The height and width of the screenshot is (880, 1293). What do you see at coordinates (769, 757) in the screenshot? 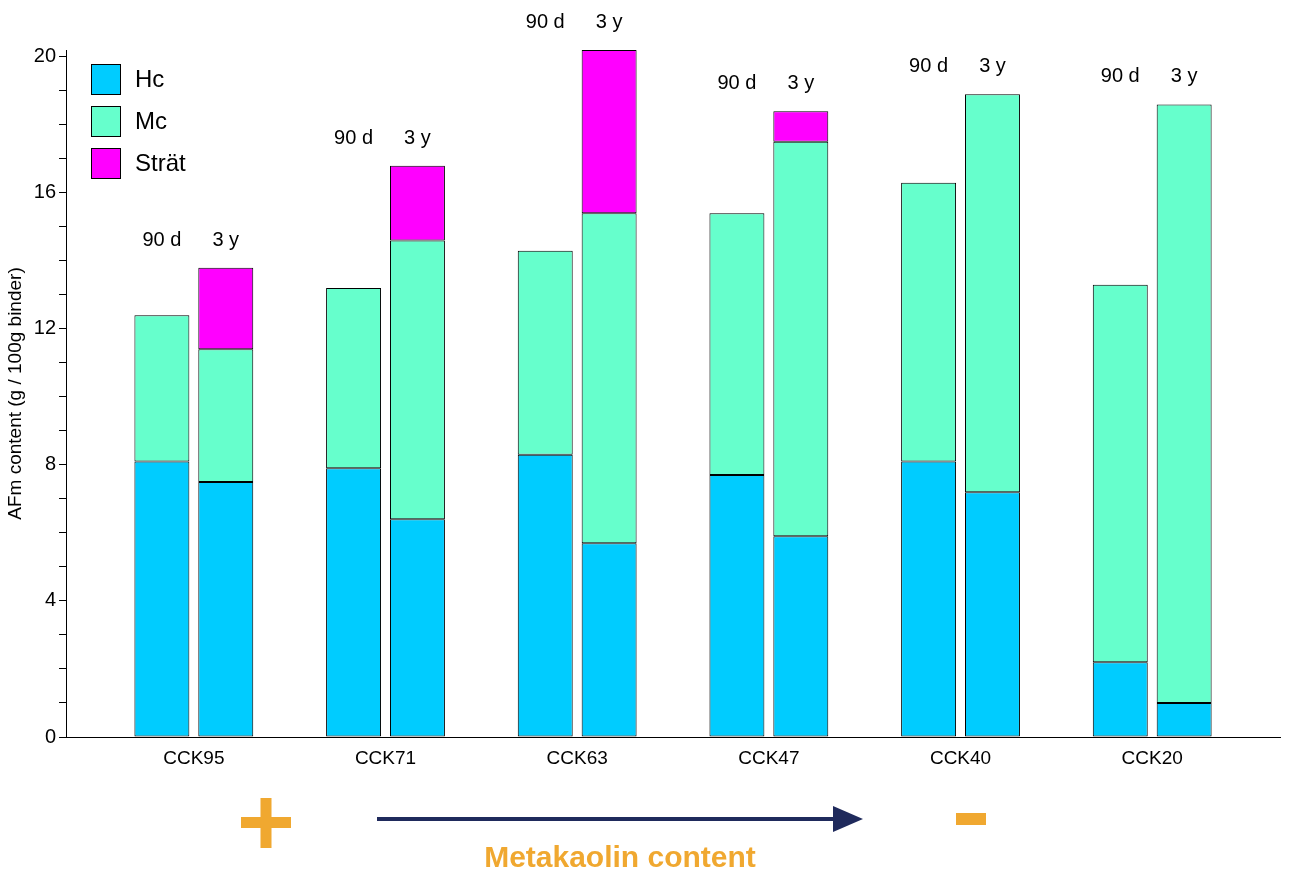
I see `text: CCK47` at bounding box center [769, 757].